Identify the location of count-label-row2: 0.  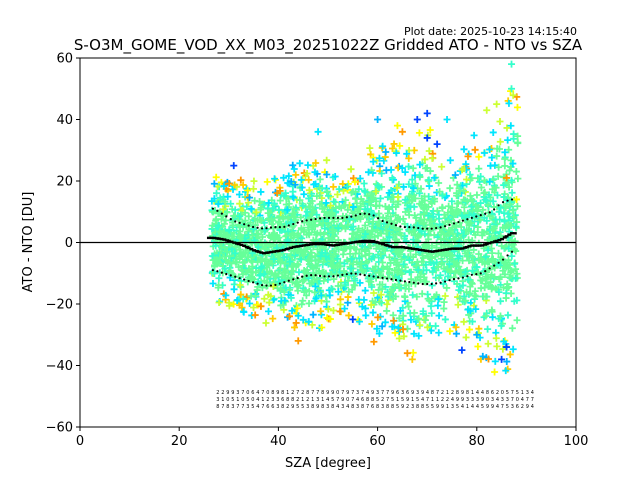
(252, 400).